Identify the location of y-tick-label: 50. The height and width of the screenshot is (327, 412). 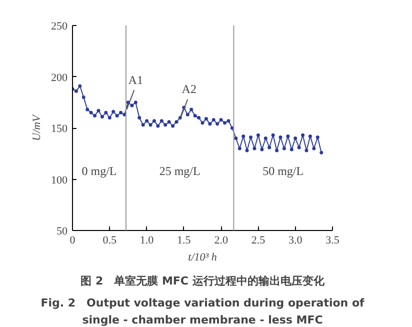
(62, 232).